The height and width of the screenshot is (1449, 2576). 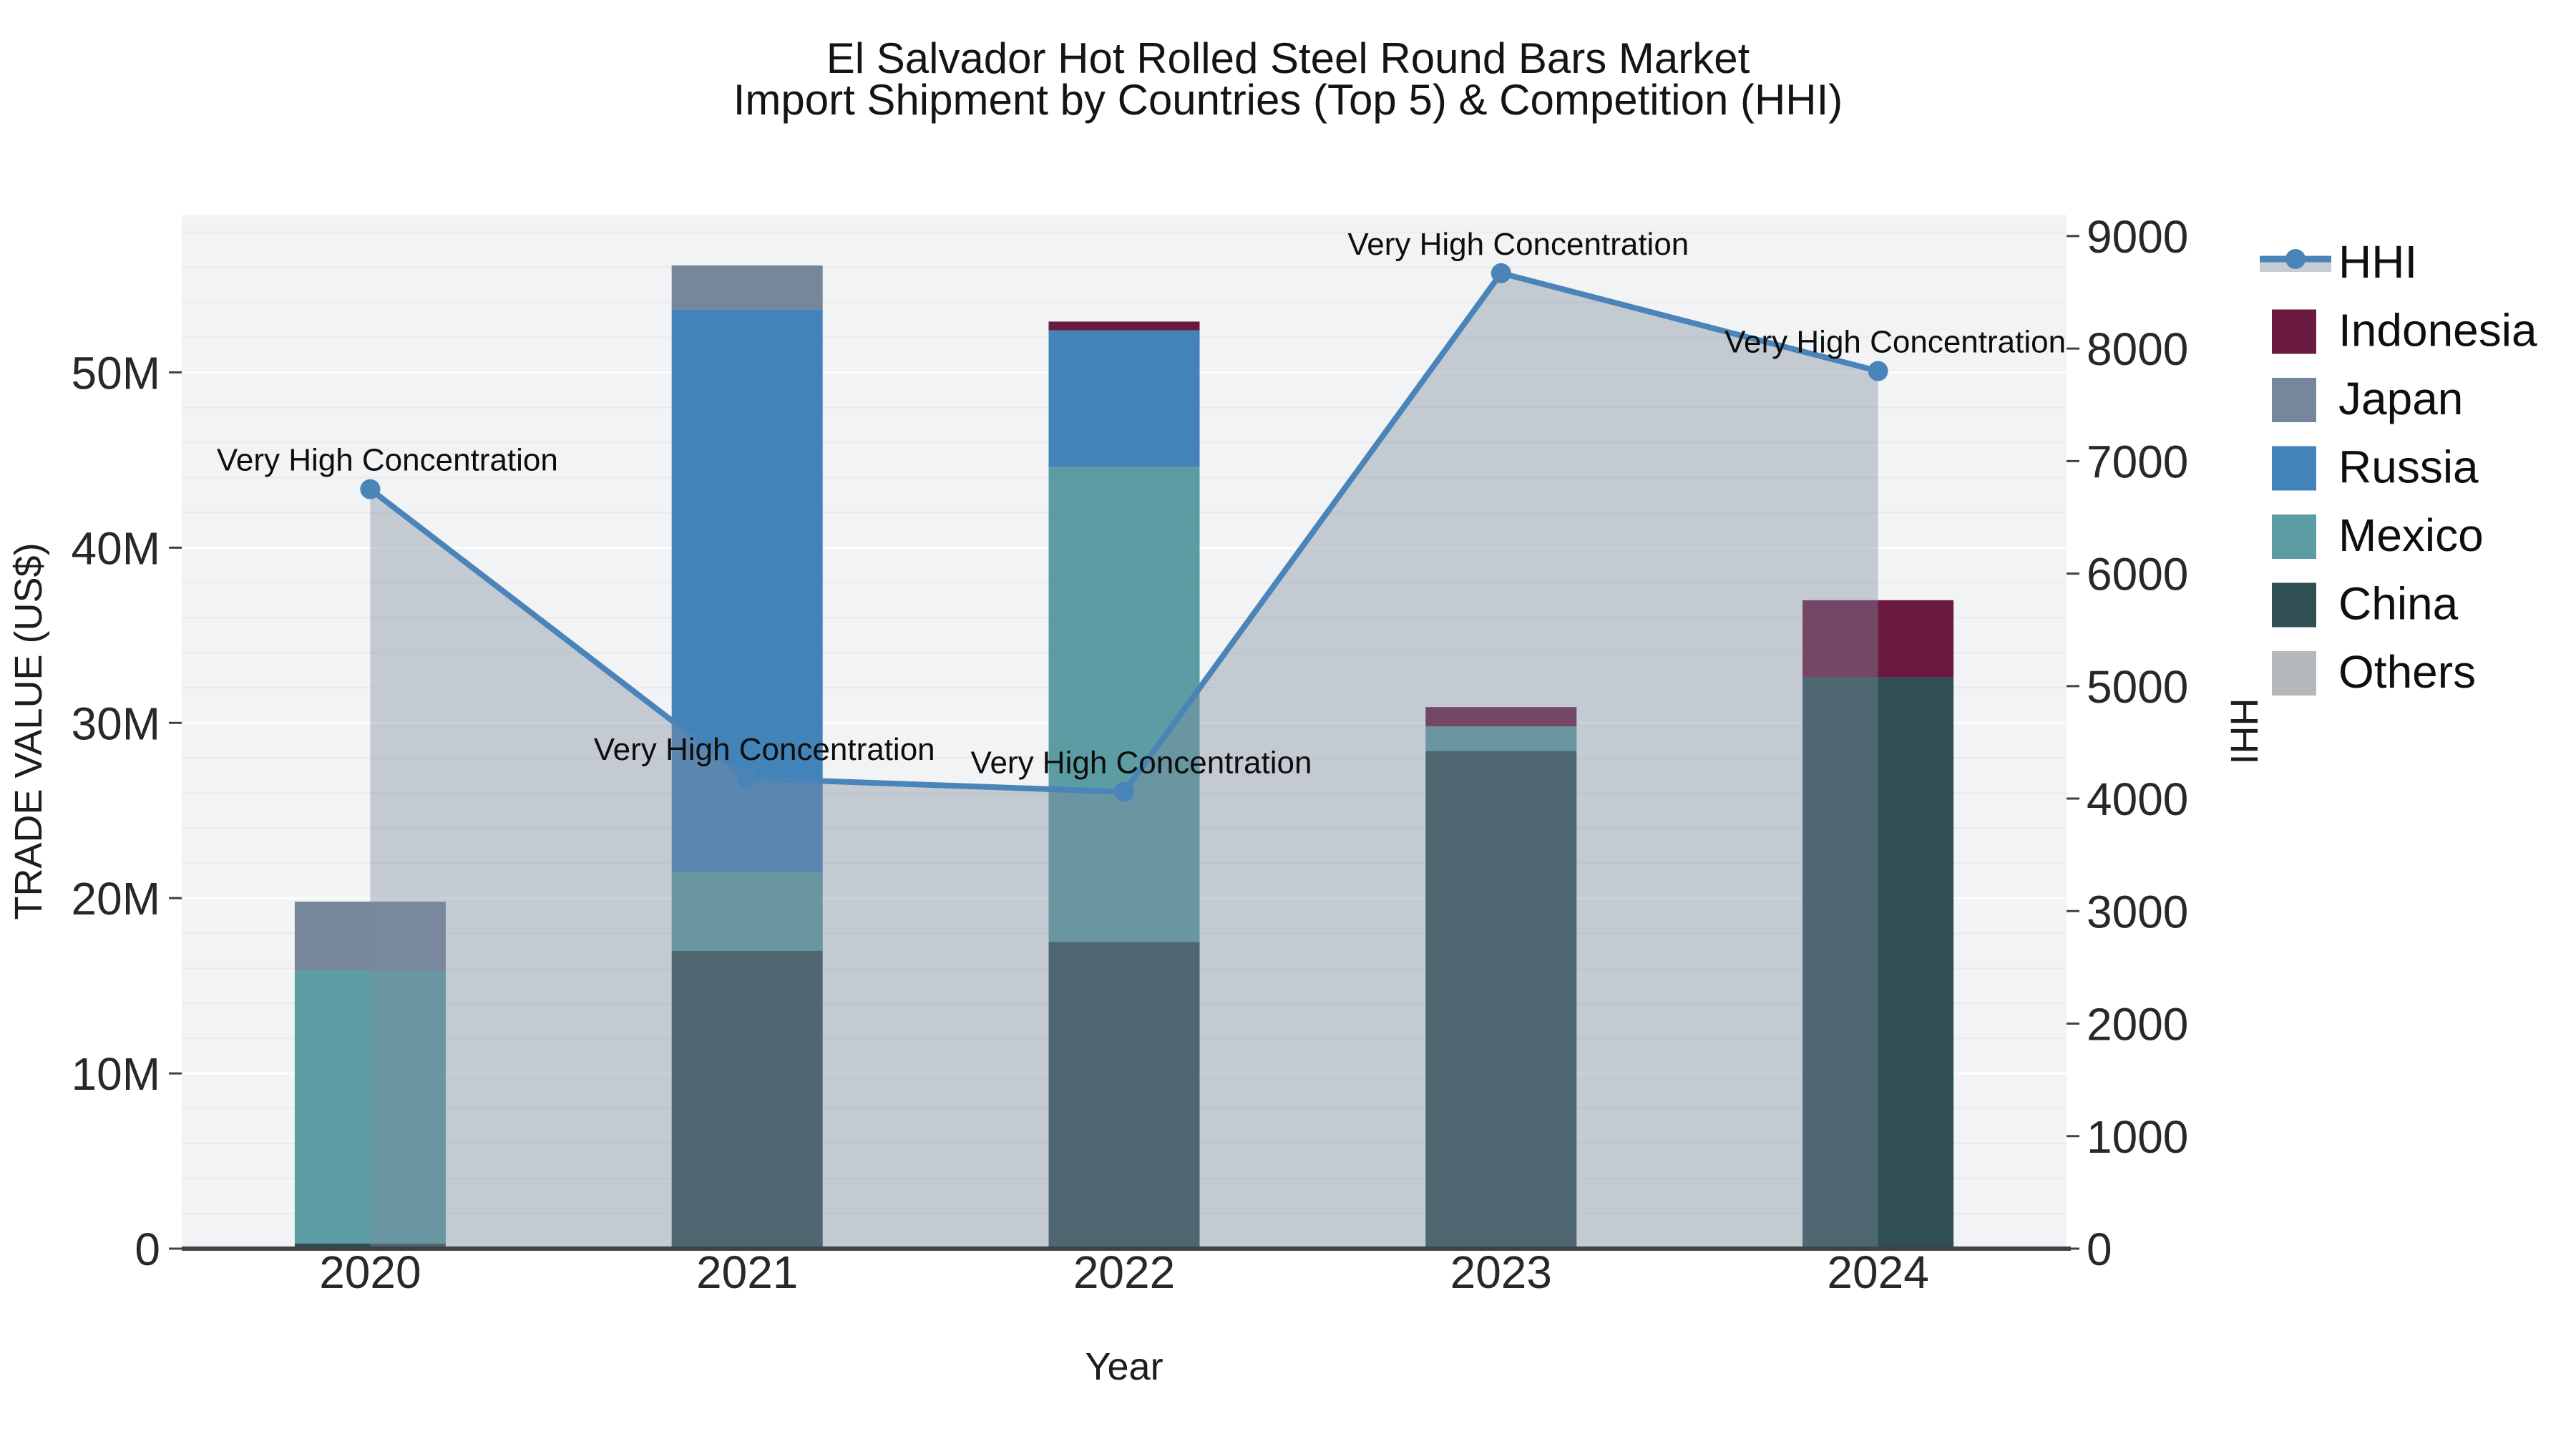 I want to click on legend-item-japan: Japan, so click(x=2367, y=398).